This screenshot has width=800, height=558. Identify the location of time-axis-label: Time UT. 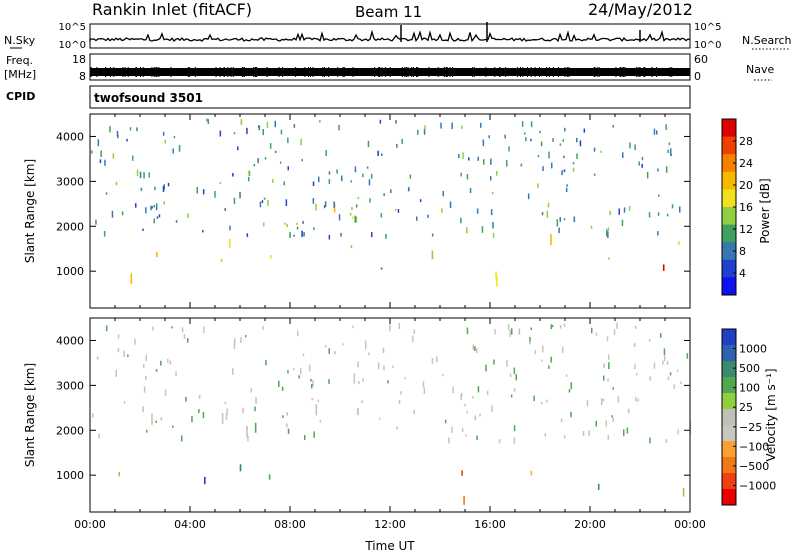
(389, 546).